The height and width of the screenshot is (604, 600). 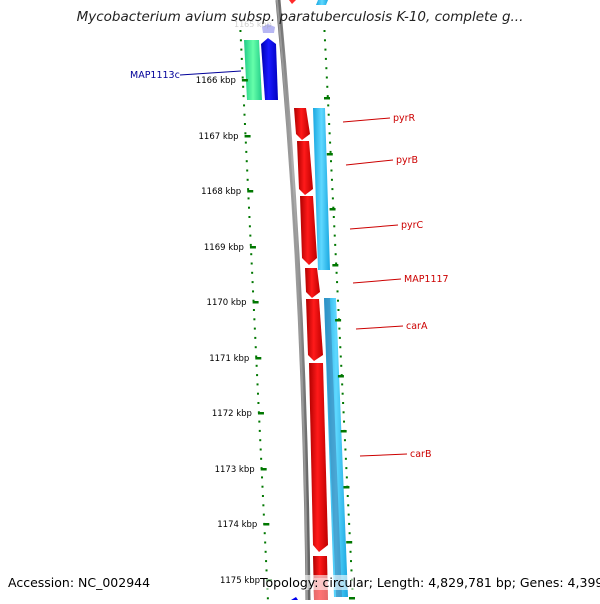 I want to click on gene-MAP1113c-feature, so click(x=261, y=62).